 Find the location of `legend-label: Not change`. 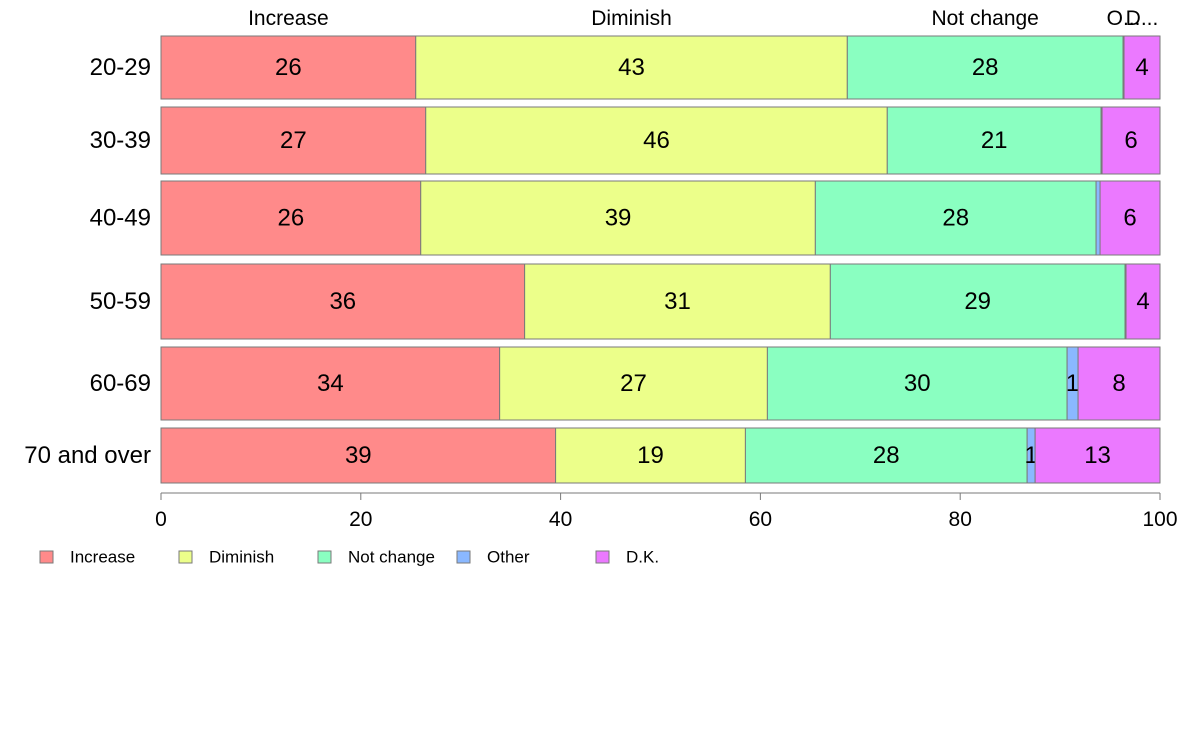

legend-label: Not change is located at coordinates (391, 557).